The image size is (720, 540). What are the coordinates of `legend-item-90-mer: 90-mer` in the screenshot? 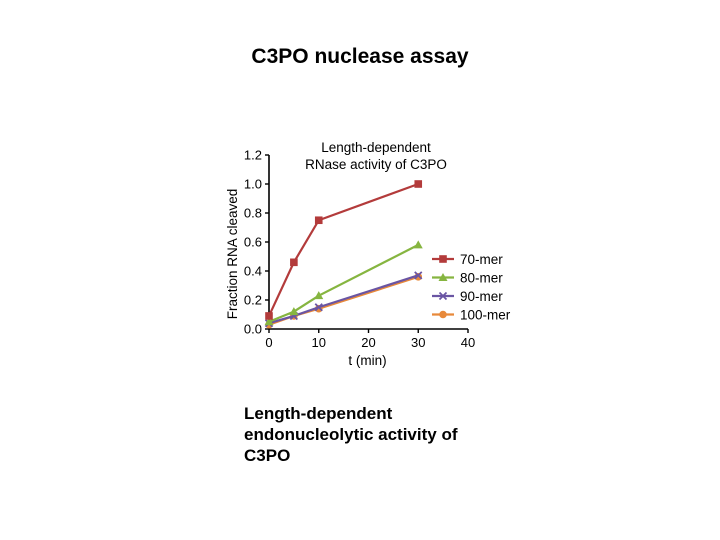 It's located at (467, 296).